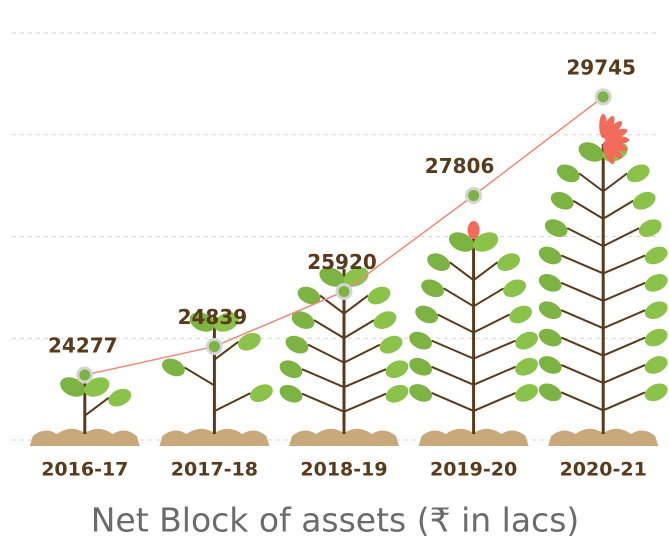 The image size is (669, 547). I want to click on value-label: 24839, so click(213, 317).